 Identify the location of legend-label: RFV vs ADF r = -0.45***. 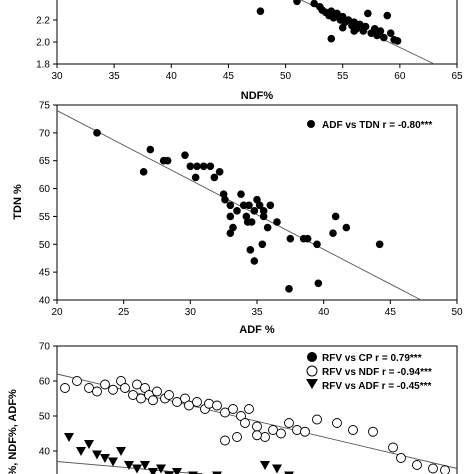
(377, 386).